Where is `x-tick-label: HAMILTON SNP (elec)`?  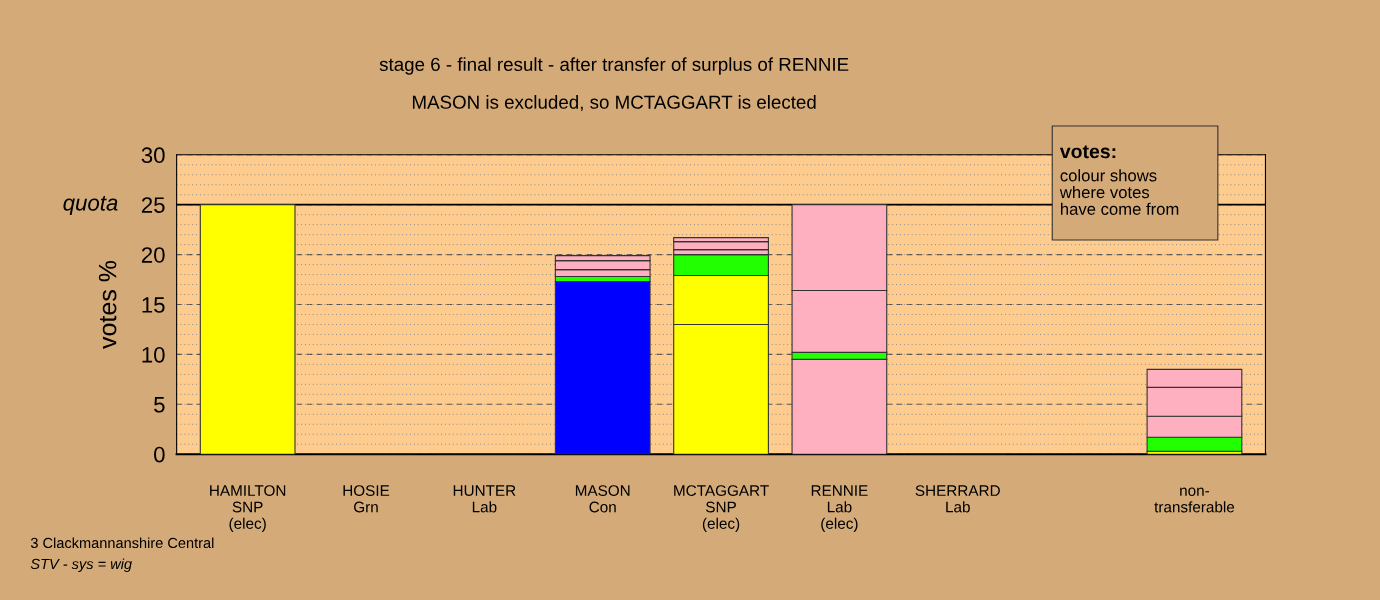
x-tick-label: HAMILTON SNP (elec) is located at coordinates (248, 508).